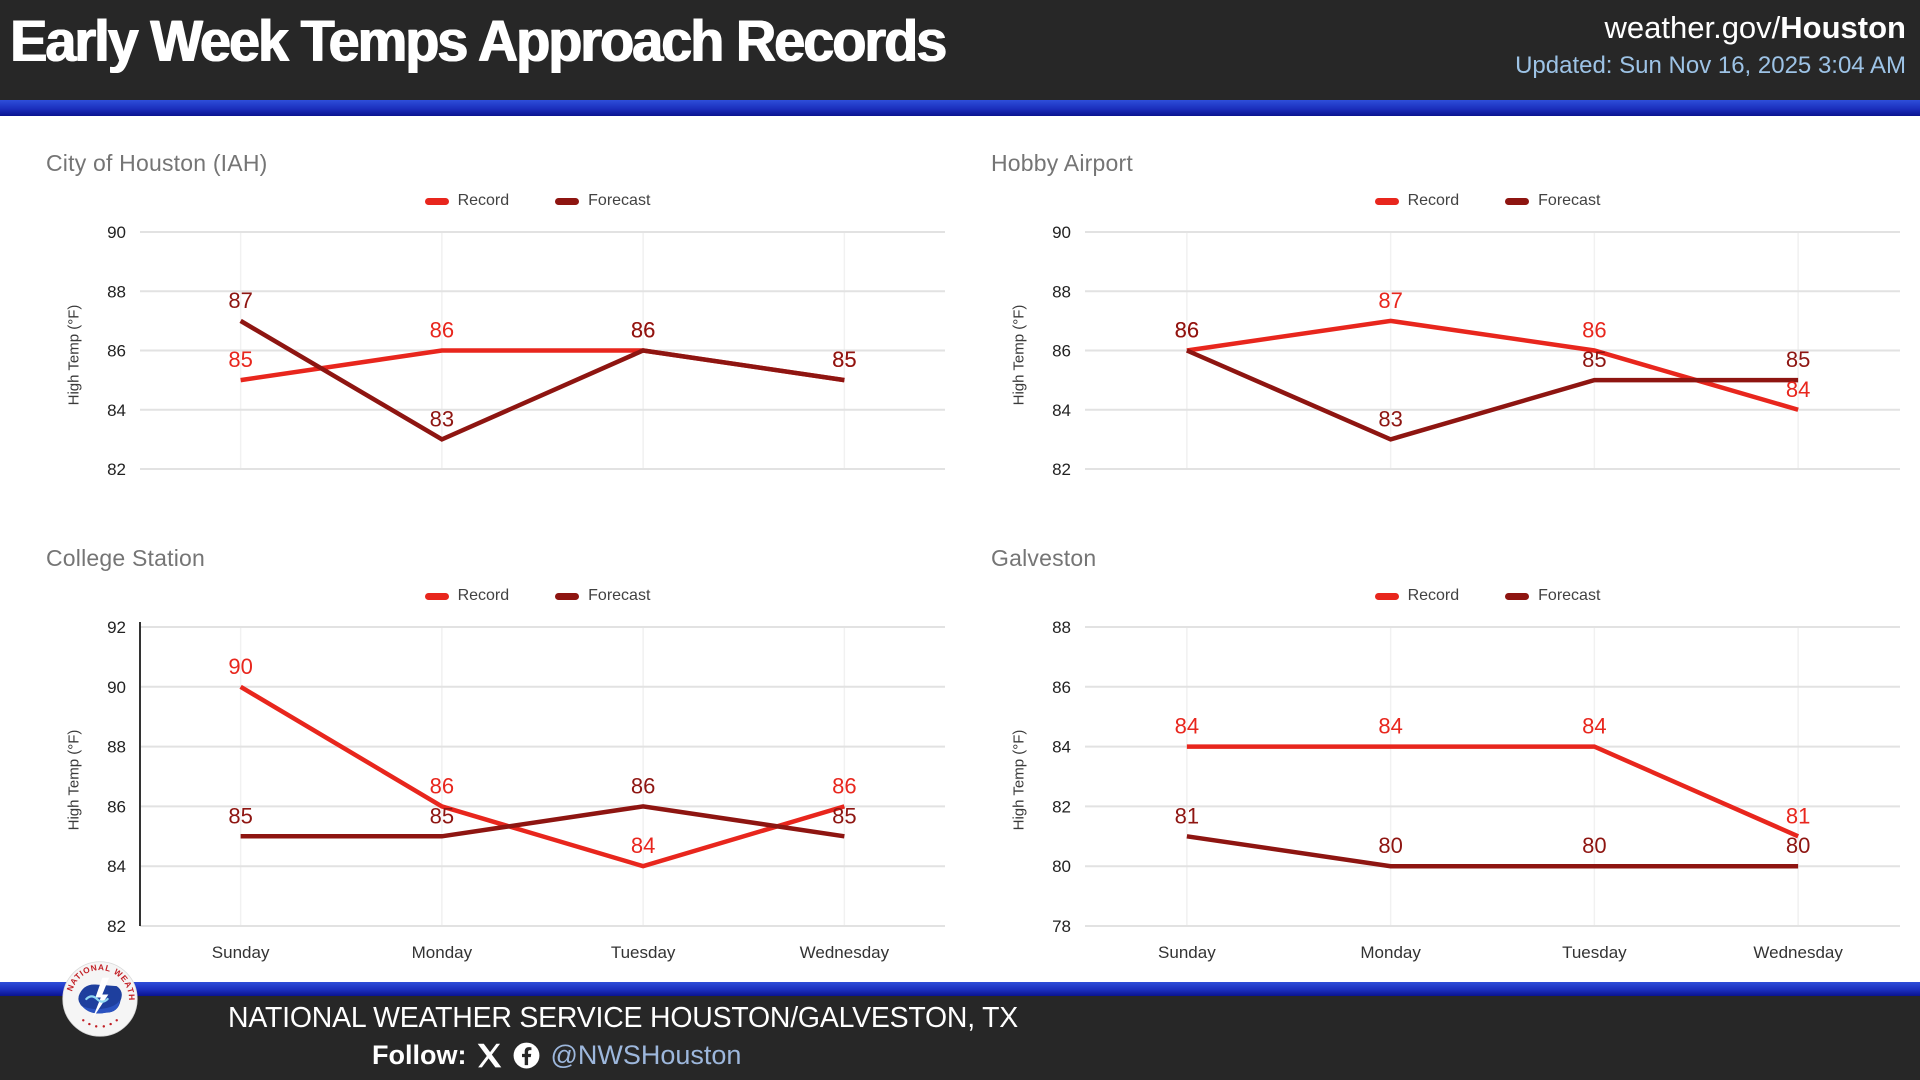 Image resolution: width=1920 pixels, height=1080 pixels. Describe the element at coordinates (1390, 300) in the screenshot. I see `point-label-record: 87` at that location.